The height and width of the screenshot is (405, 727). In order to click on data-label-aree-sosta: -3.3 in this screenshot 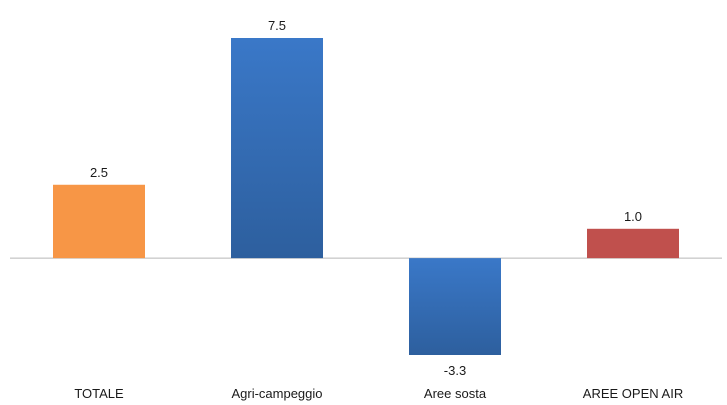, I will do `click(455, 370)`.